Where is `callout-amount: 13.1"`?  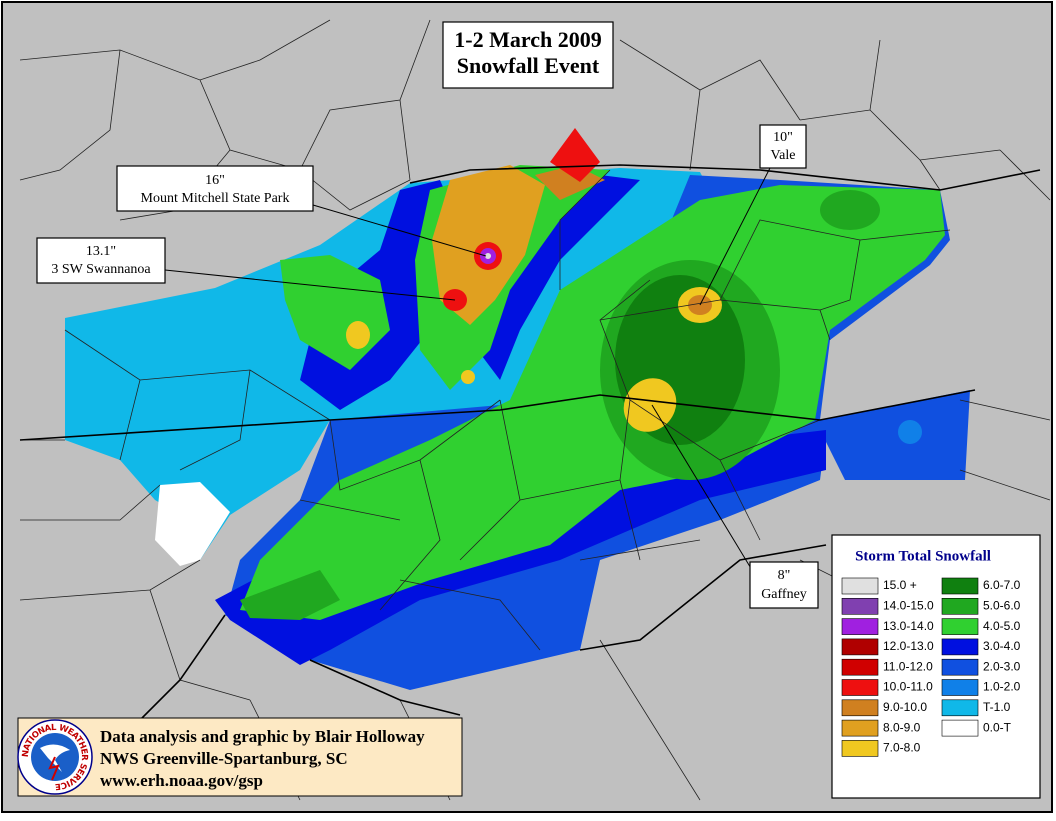 callout-amount: 13.1" is located at coordinates (101, 251).